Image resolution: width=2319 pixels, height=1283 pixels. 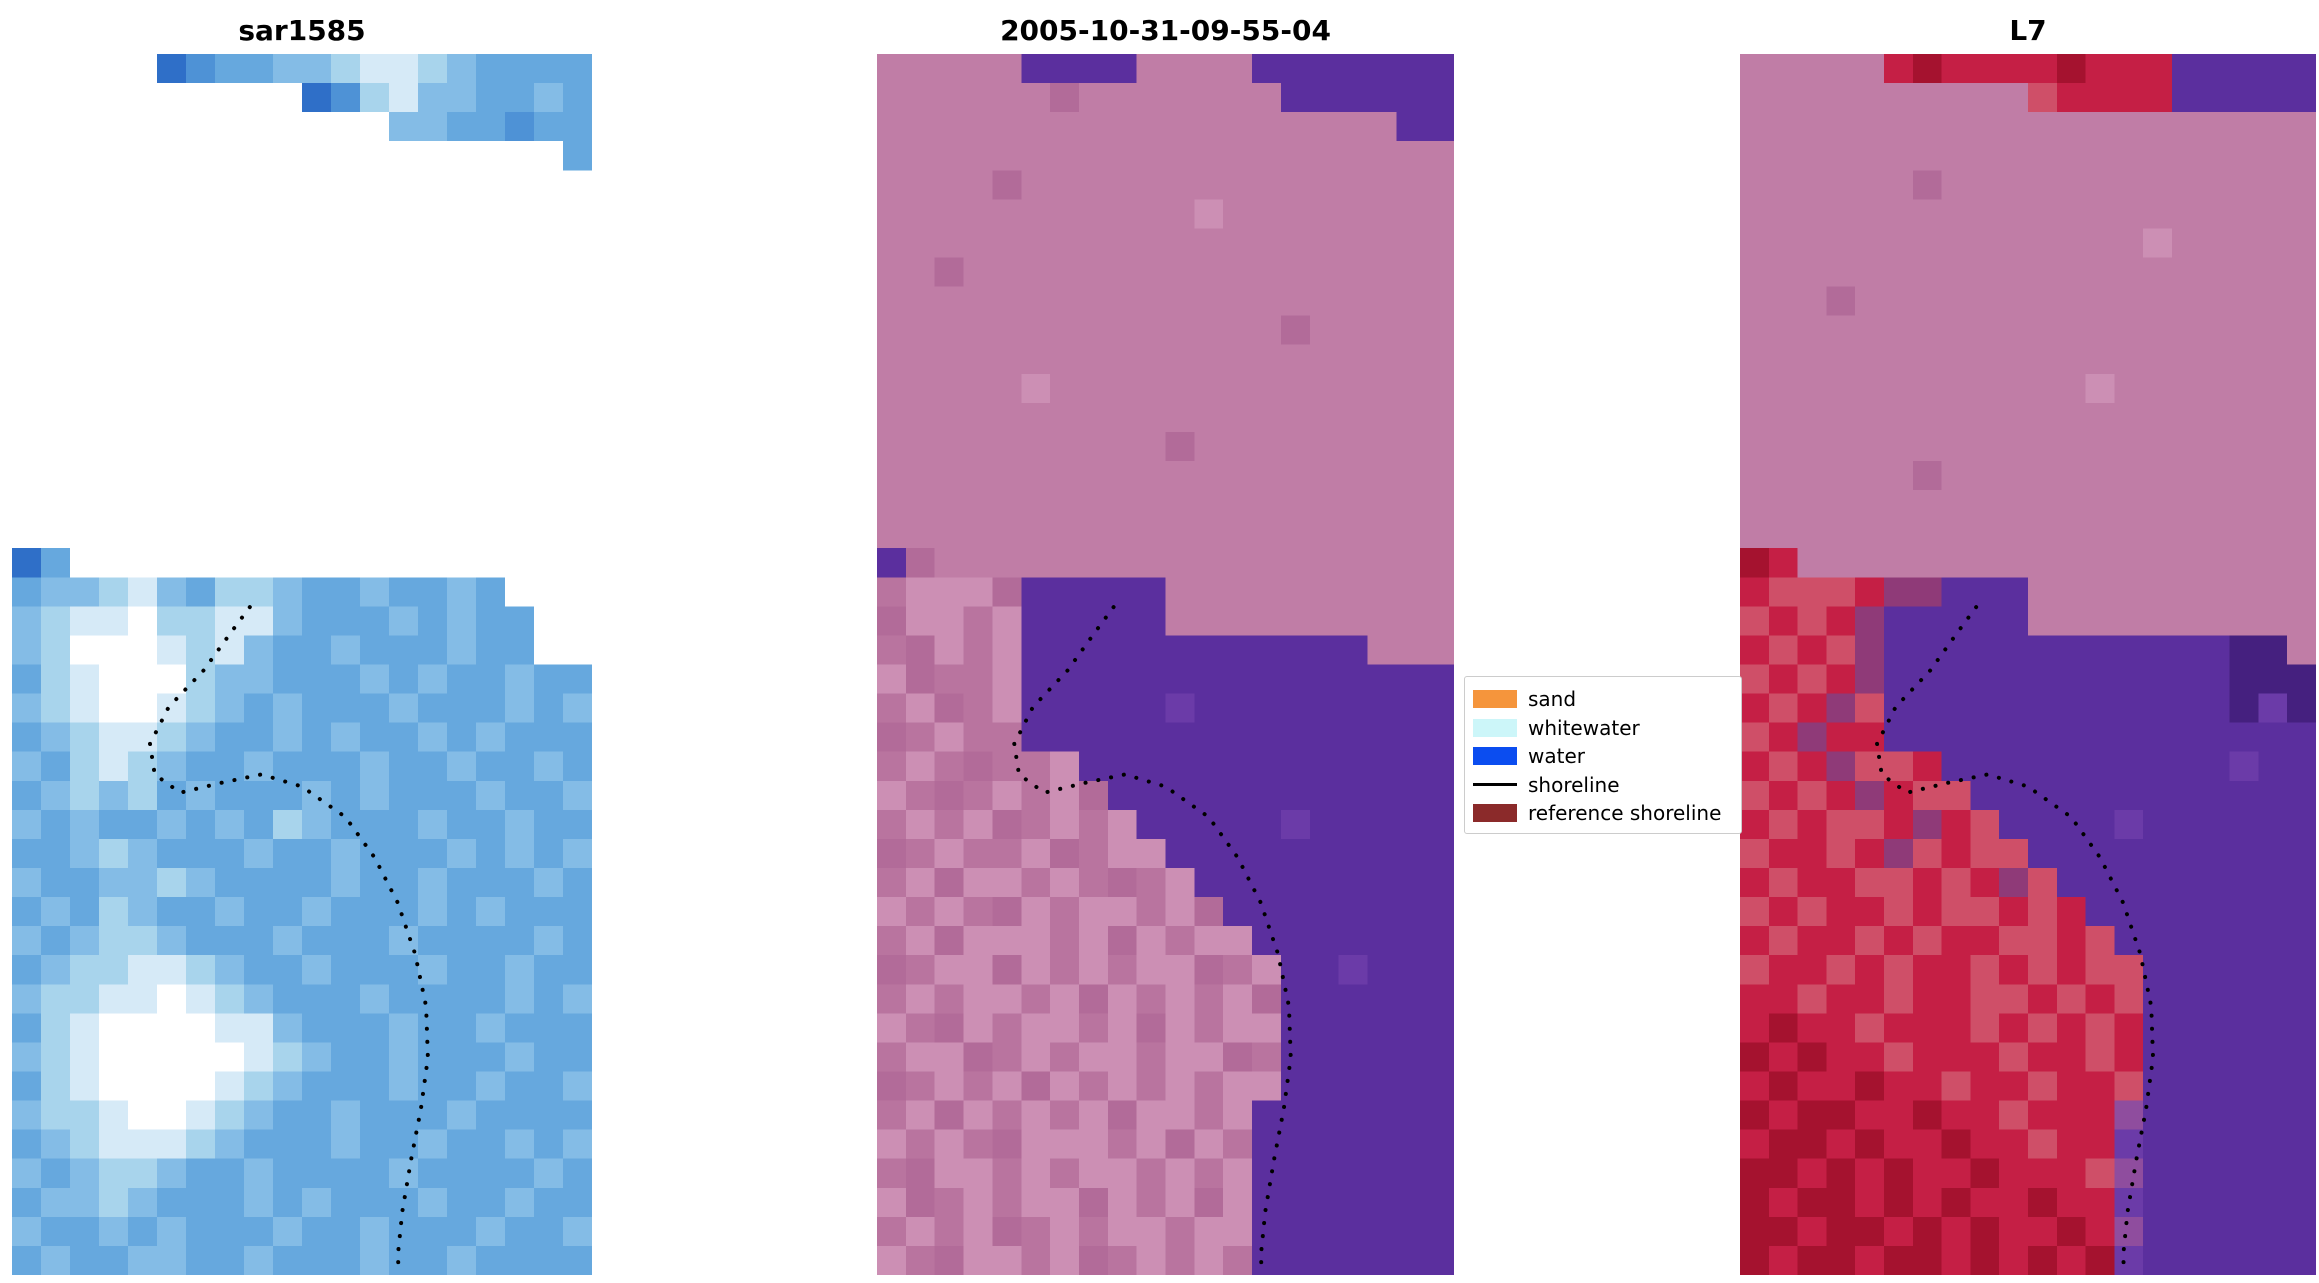 What do you see at coordinates (1495, 813) in the screenshot?
I see `legend-swatch-reference-shoreline` at bounding box center [1495, 813].